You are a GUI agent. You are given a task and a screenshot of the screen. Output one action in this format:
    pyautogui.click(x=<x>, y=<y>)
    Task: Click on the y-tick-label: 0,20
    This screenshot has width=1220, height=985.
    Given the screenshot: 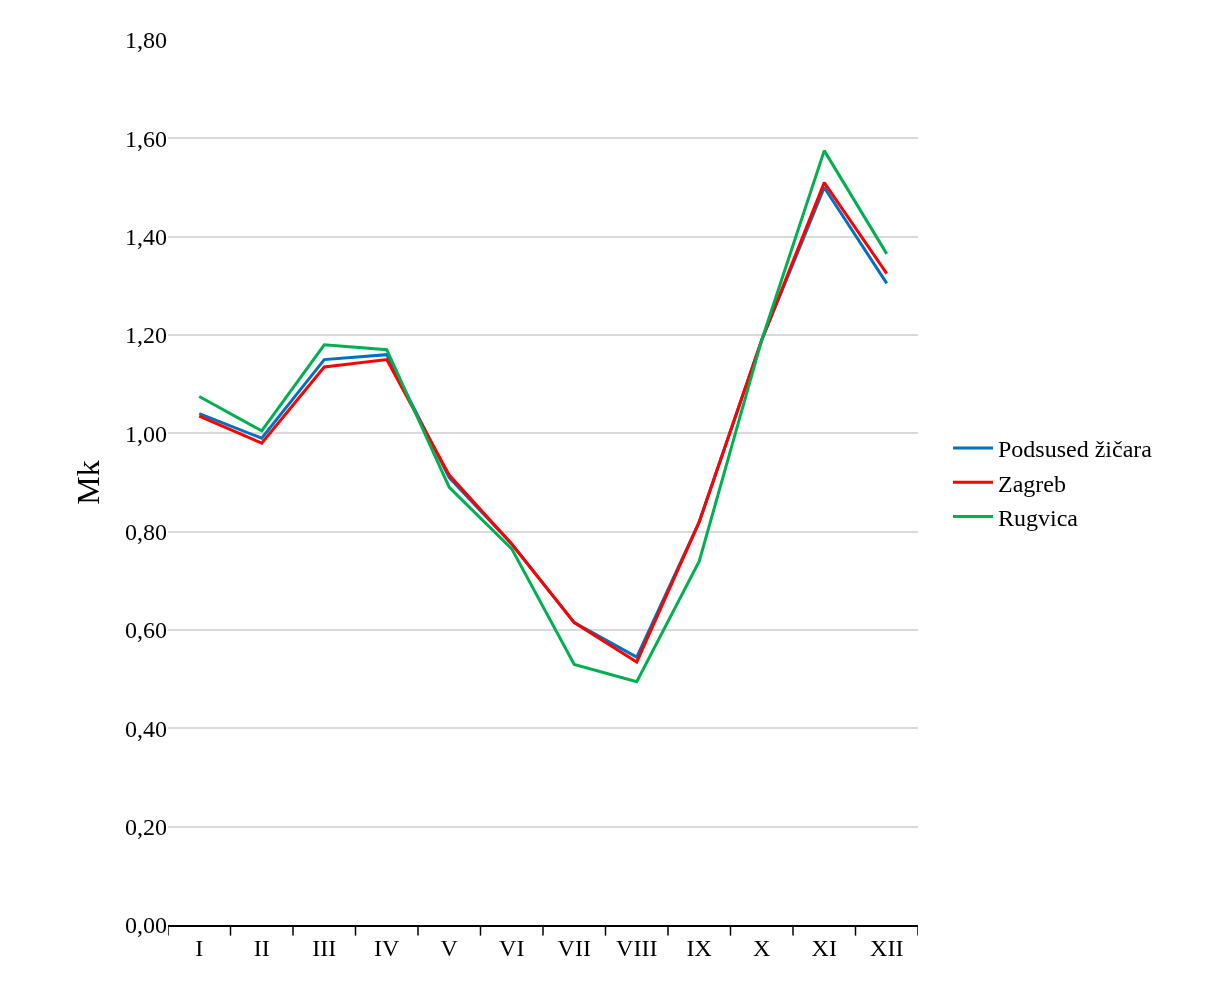 What is the action you would take?
    pyautogui.click(x=146, y=827)
    